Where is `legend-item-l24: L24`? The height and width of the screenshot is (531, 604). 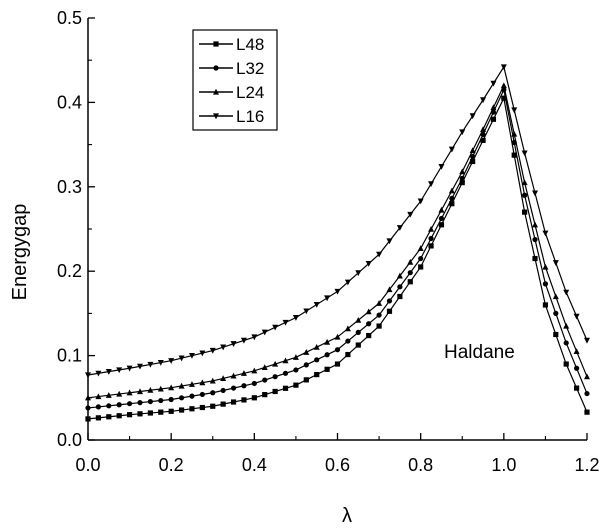
legend-item-l24: L24 is located at coordinates (231, 92).